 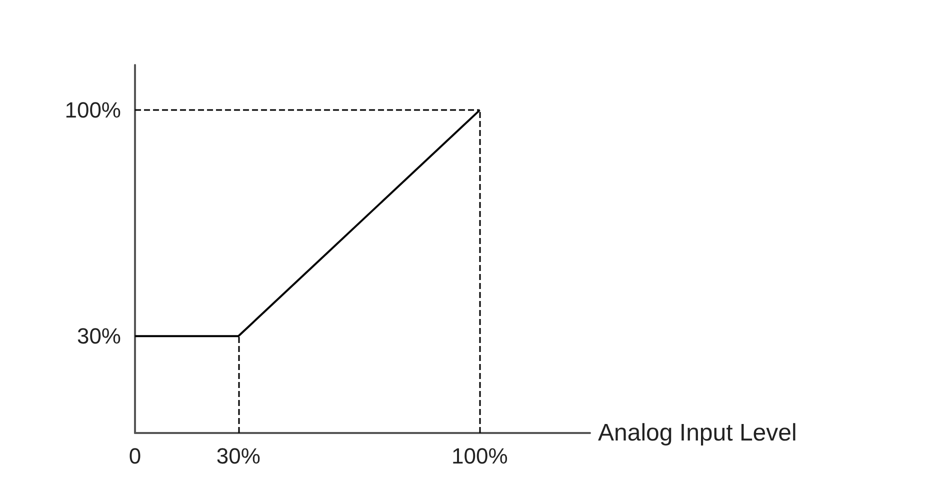 What do you see at coordinates (697, 433) in the screenshot?
I see `x-axis-title: Analog Input Level` at bounding box center [697, 433].